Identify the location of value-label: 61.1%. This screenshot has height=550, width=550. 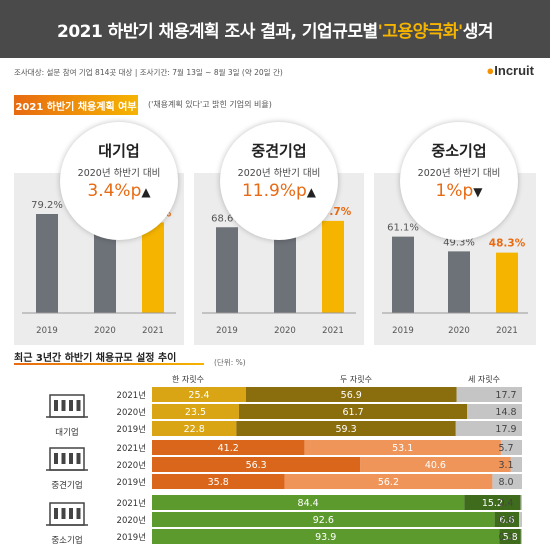
(403, 228).